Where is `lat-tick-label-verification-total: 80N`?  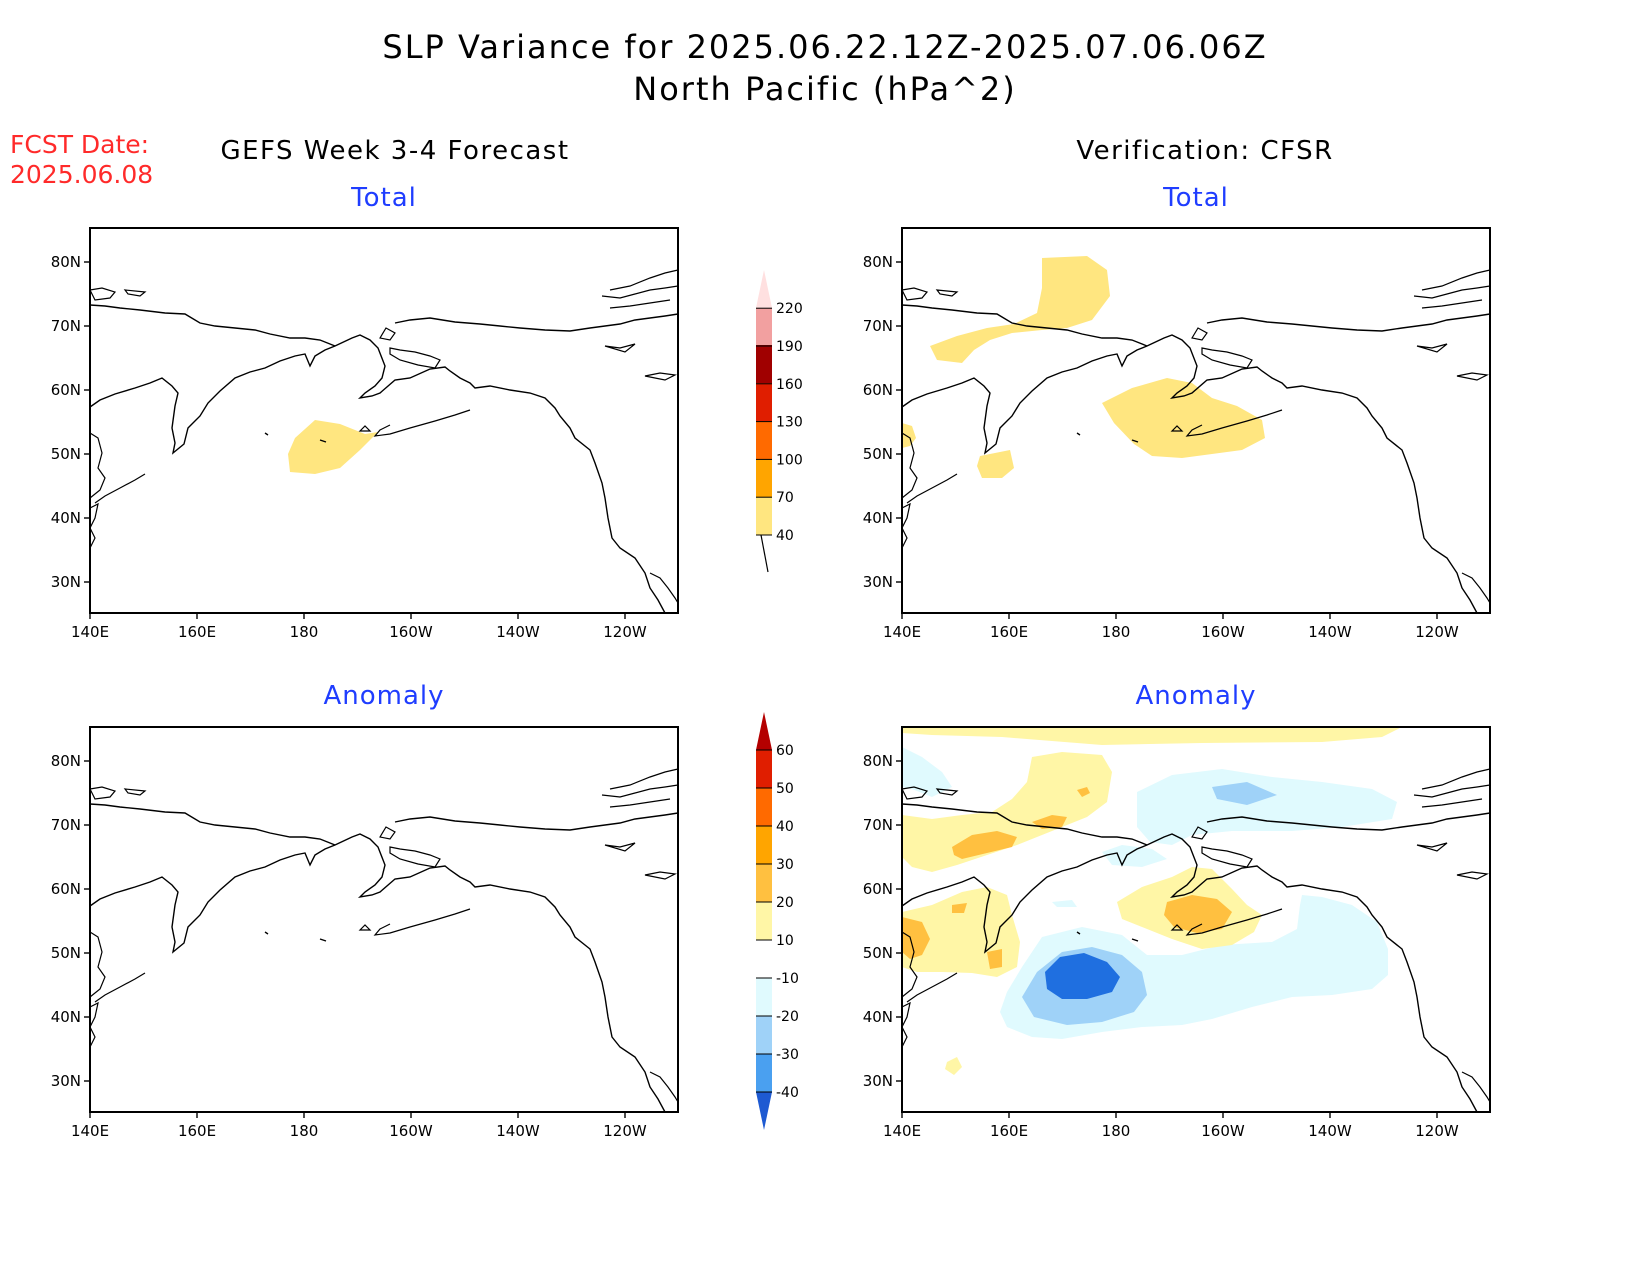 lat-tick-label-verification-total: 80N is located at coordinates (878, 262).